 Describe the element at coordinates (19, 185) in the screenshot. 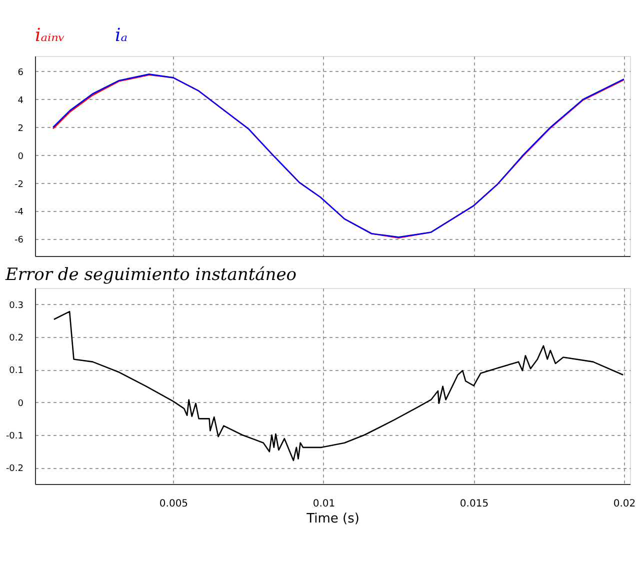

I see `y-tick-label: -2` at that location.